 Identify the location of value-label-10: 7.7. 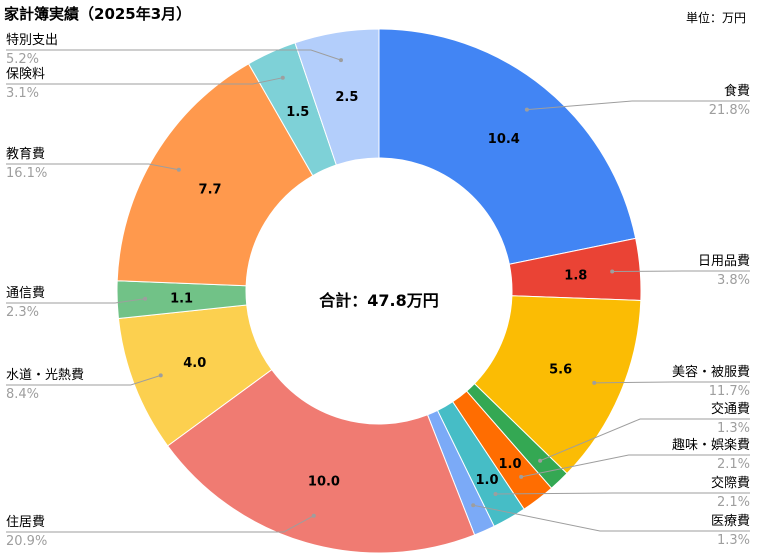
(210, 190).